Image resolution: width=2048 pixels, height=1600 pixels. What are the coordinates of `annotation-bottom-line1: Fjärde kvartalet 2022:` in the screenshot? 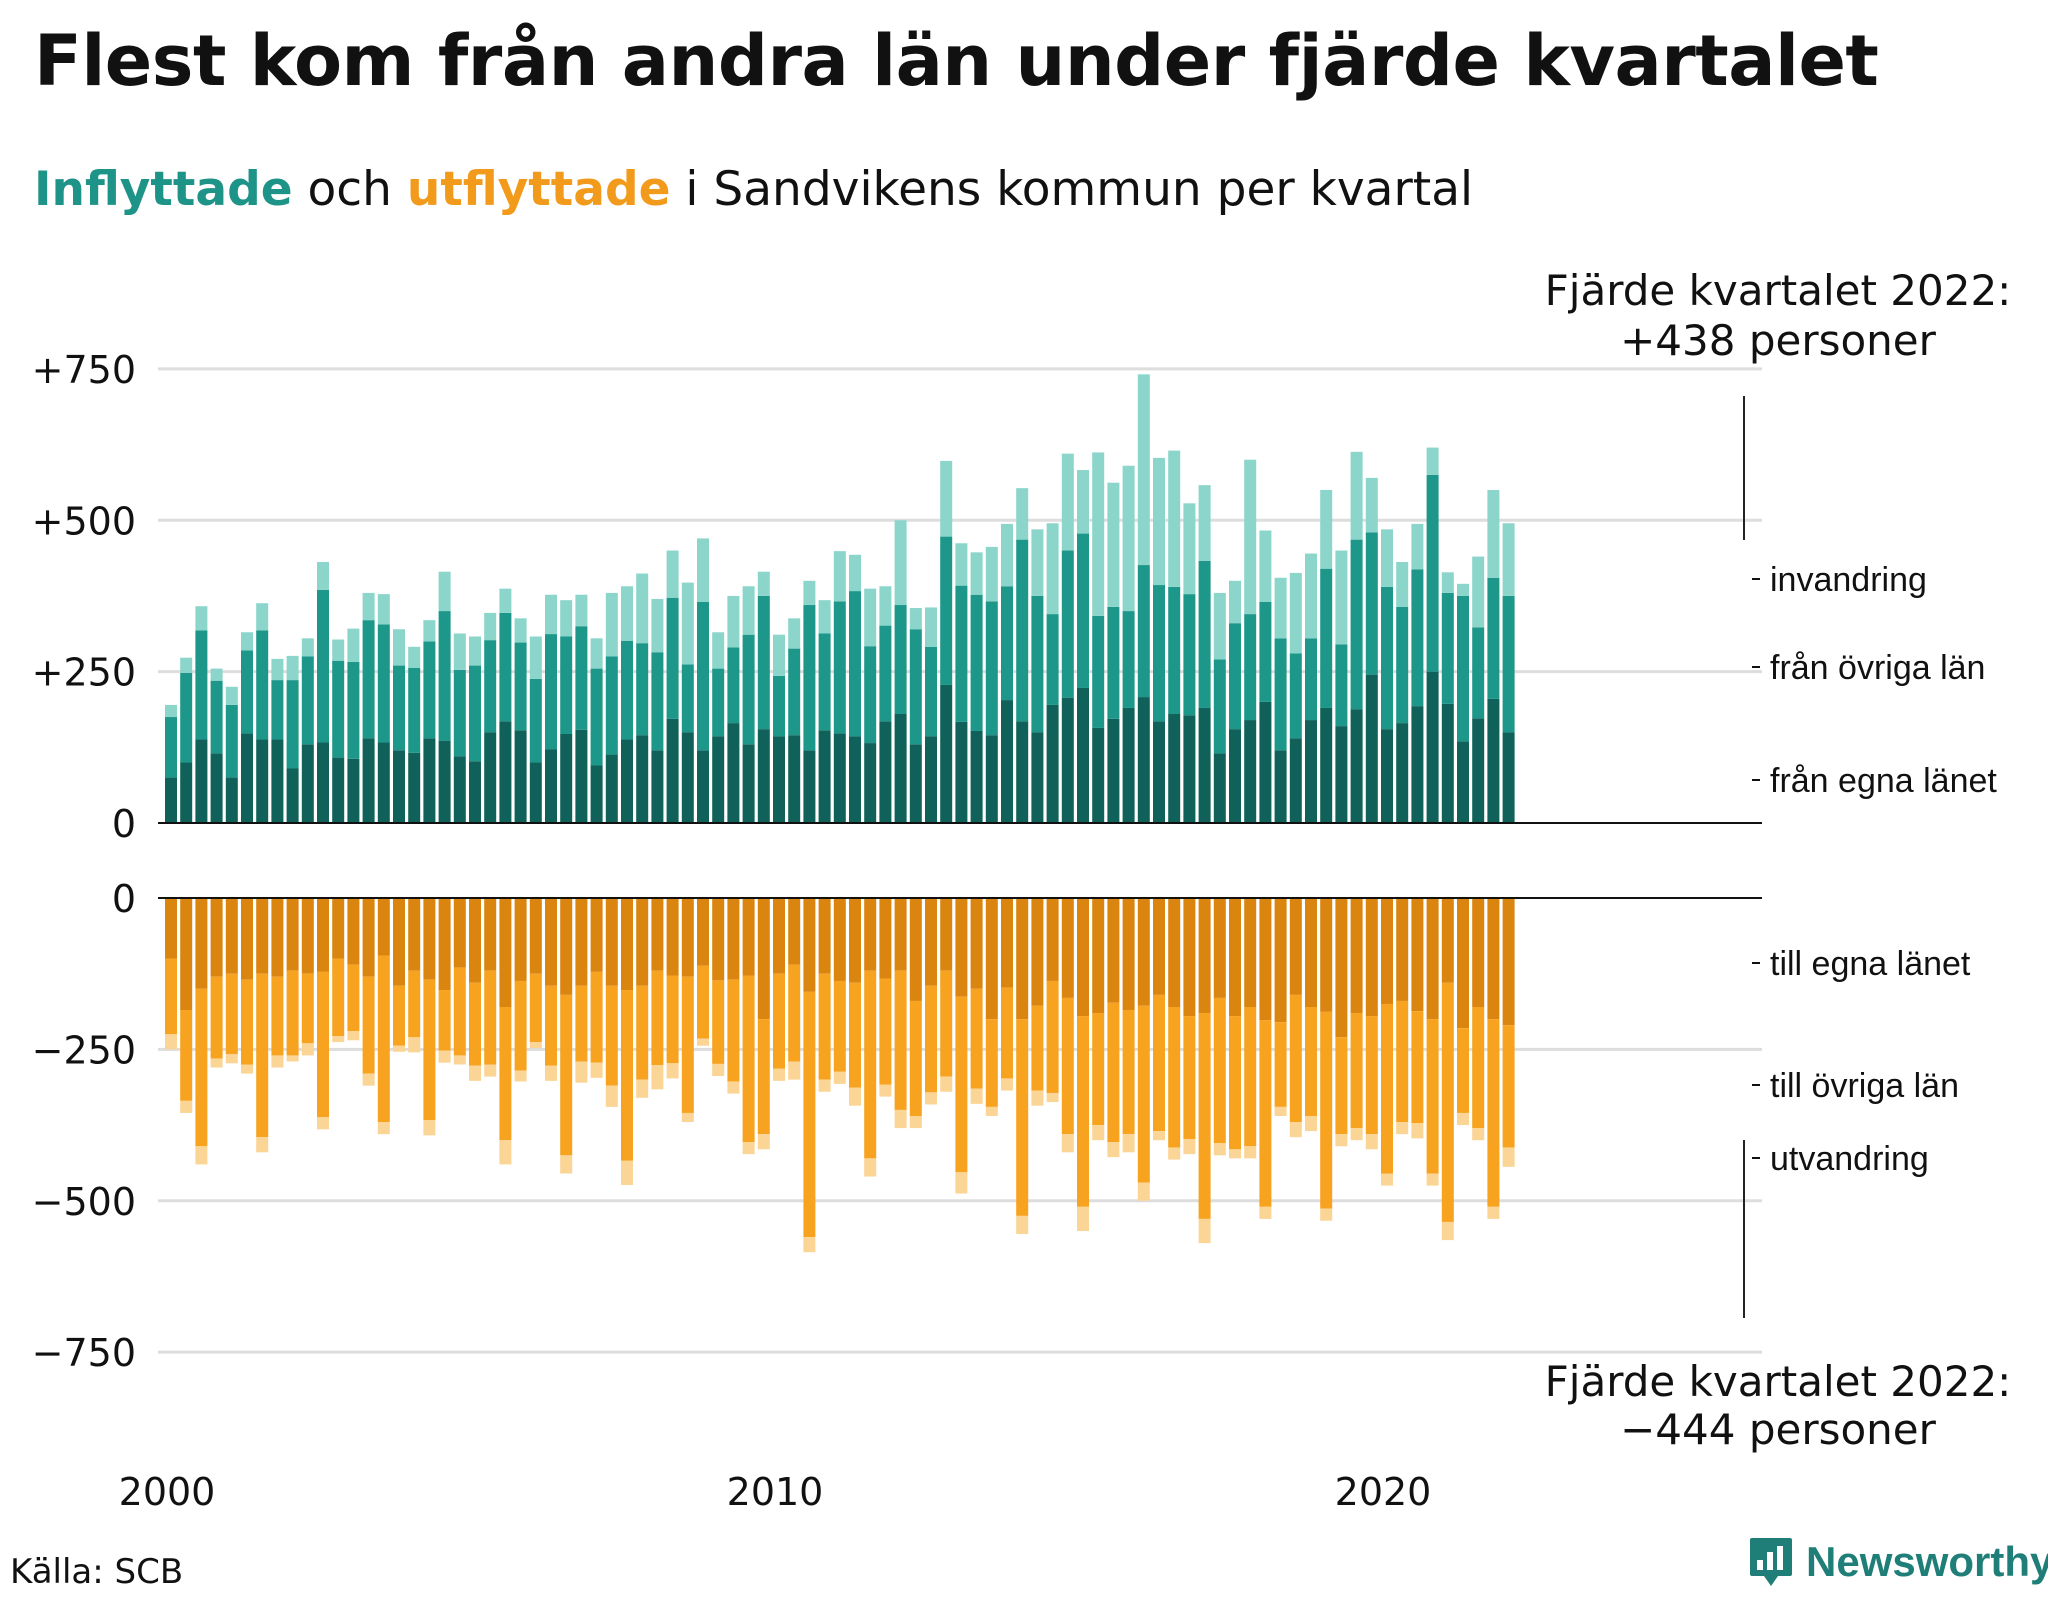 It's located at (1778, 1381).